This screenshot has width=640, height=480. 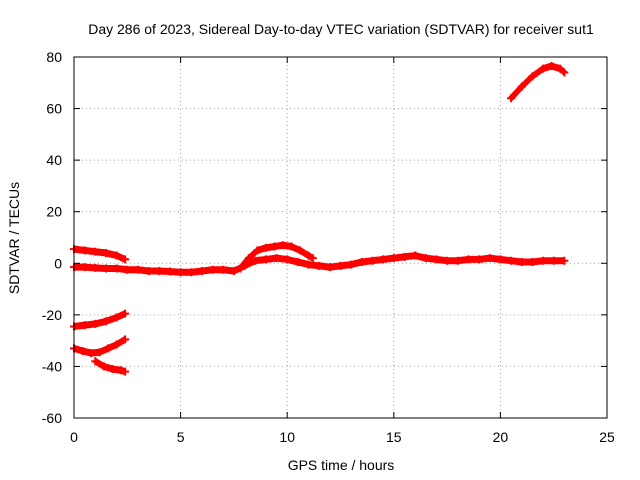 I want to click on x-tick-label: 20, so click(x=501, y=437).